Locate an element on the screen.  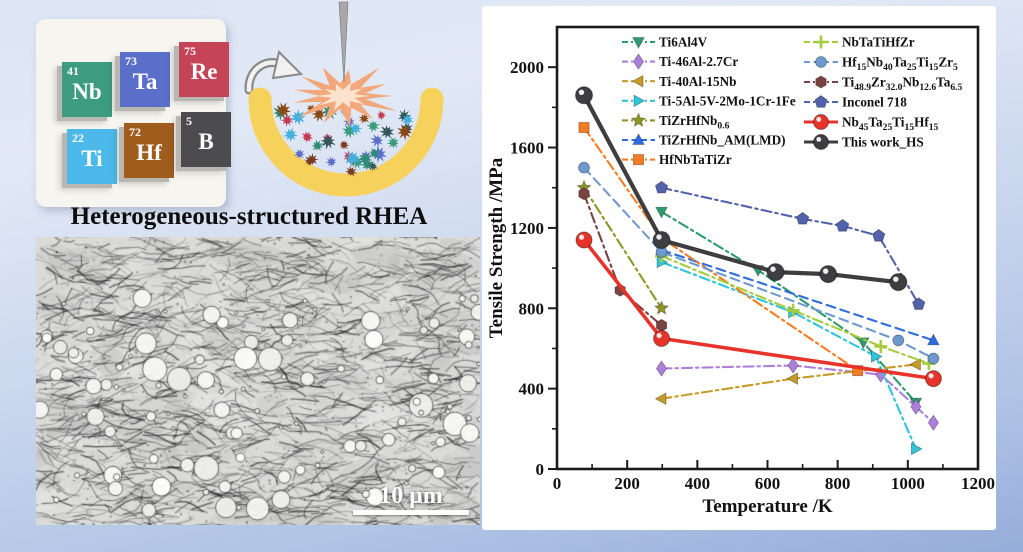
y-tick-label: 0 is located at coordinates (540, 469).